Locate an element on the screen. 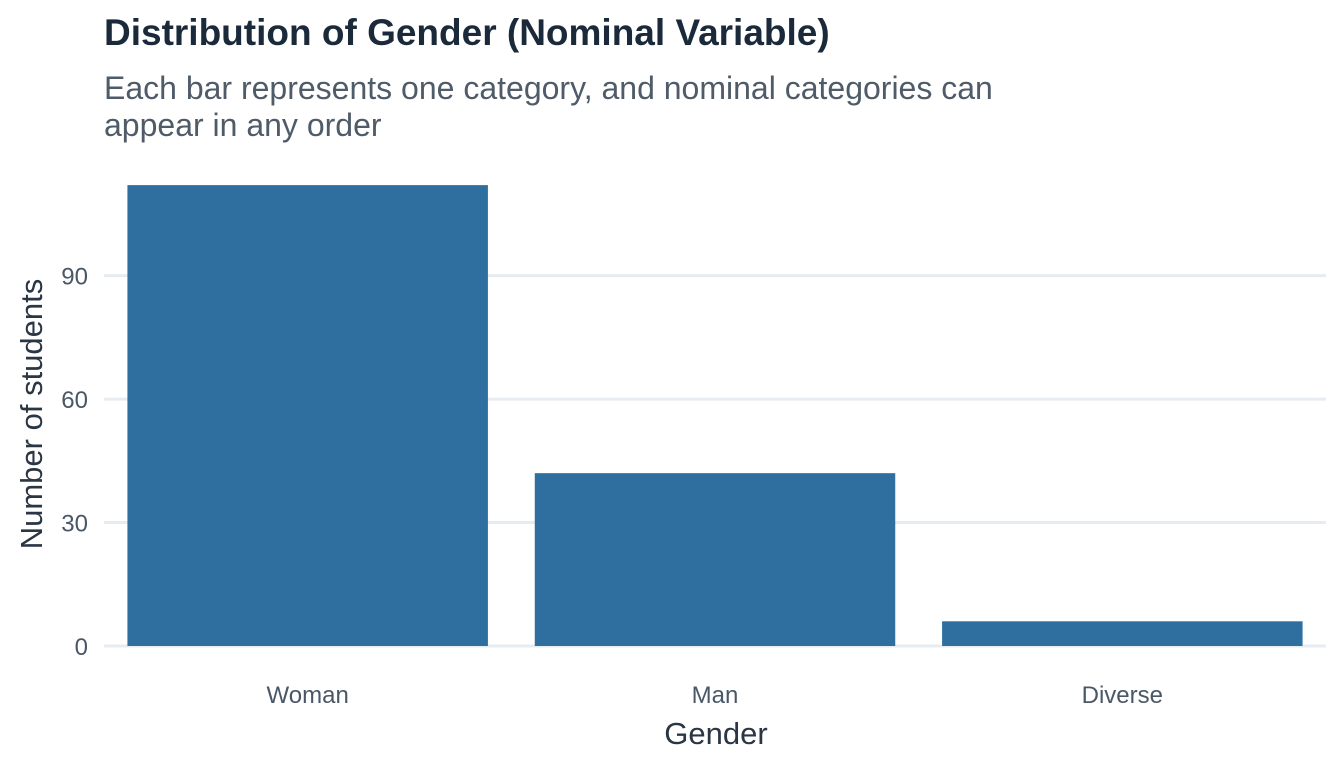 Image resolution: width=1344 pixels, height=768 pixels. bar-man is located at coordinates (715, 559).